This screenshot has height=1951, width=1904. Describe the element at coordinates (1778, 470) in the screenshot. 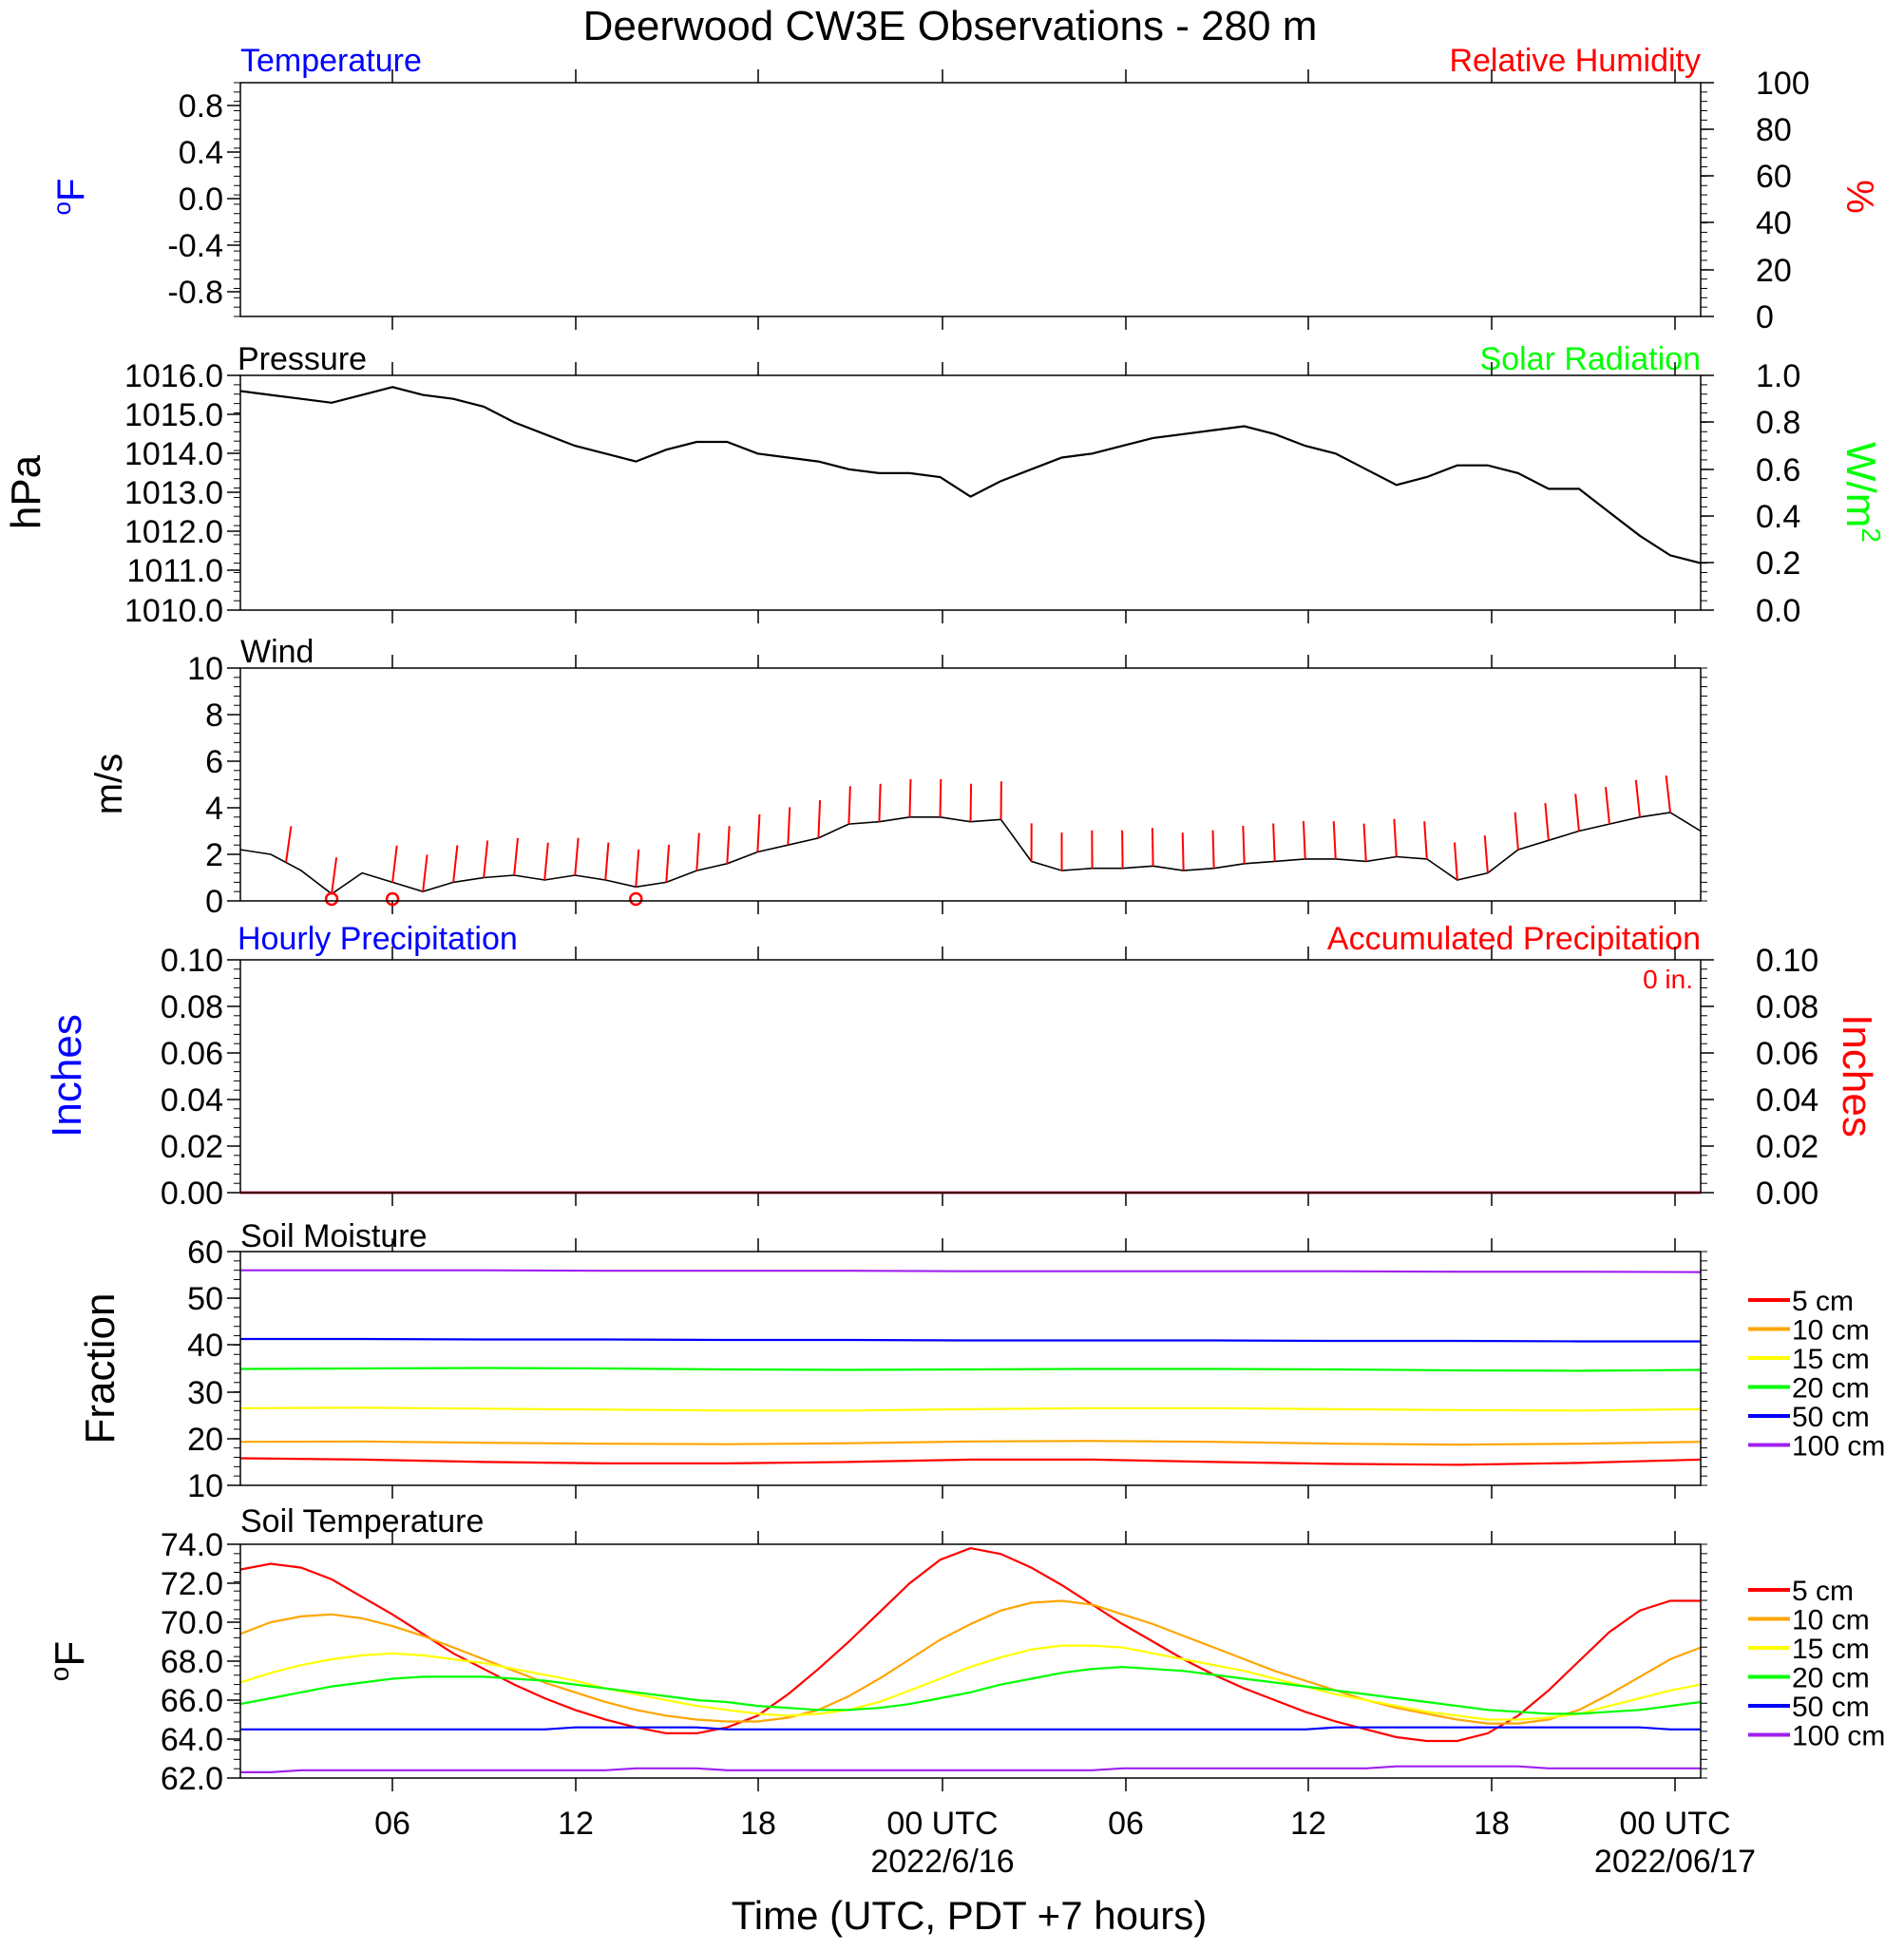

I see `y2-tick-label: 0.6` at that location.